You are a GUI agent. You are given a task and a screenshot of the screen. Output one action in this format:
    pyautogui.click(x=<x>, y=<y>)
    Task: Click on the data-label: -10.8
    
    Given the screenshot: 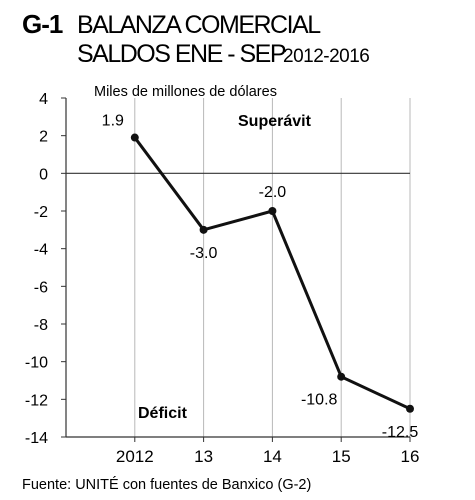 What is the action you would take?
    pyautogui.click(x=319, y=400)
    